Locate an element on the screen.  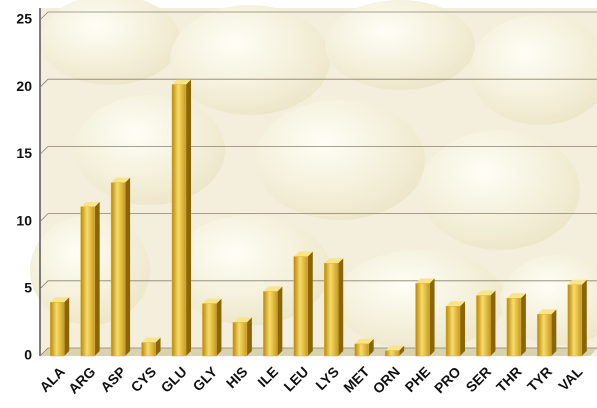
y-tick-label: 15 is located at coordinates (24, 153).